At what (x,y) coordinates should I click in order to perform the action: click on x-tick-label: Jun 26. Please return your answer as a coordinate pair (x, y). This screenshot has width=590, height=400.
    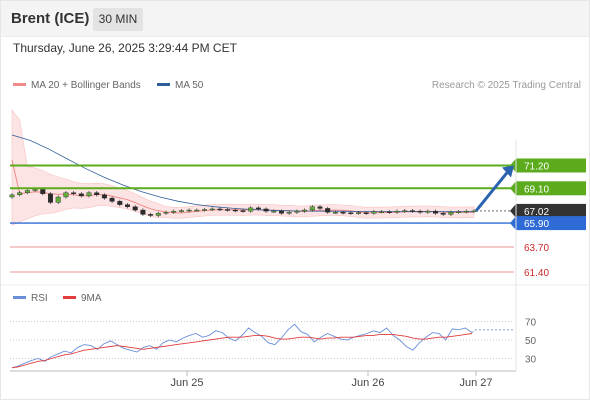
    Looking at the image, I should click on (367, 383).